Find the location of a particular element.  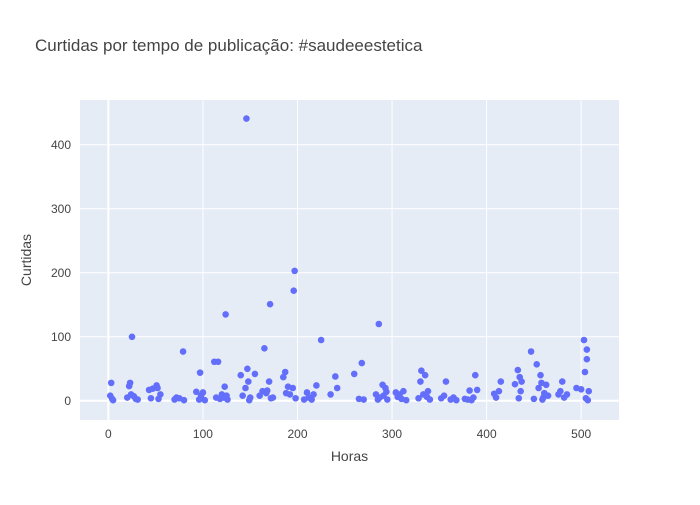

x-tick-labels: 0 100 200 300 400 500 is located at coordinates (348, 434).